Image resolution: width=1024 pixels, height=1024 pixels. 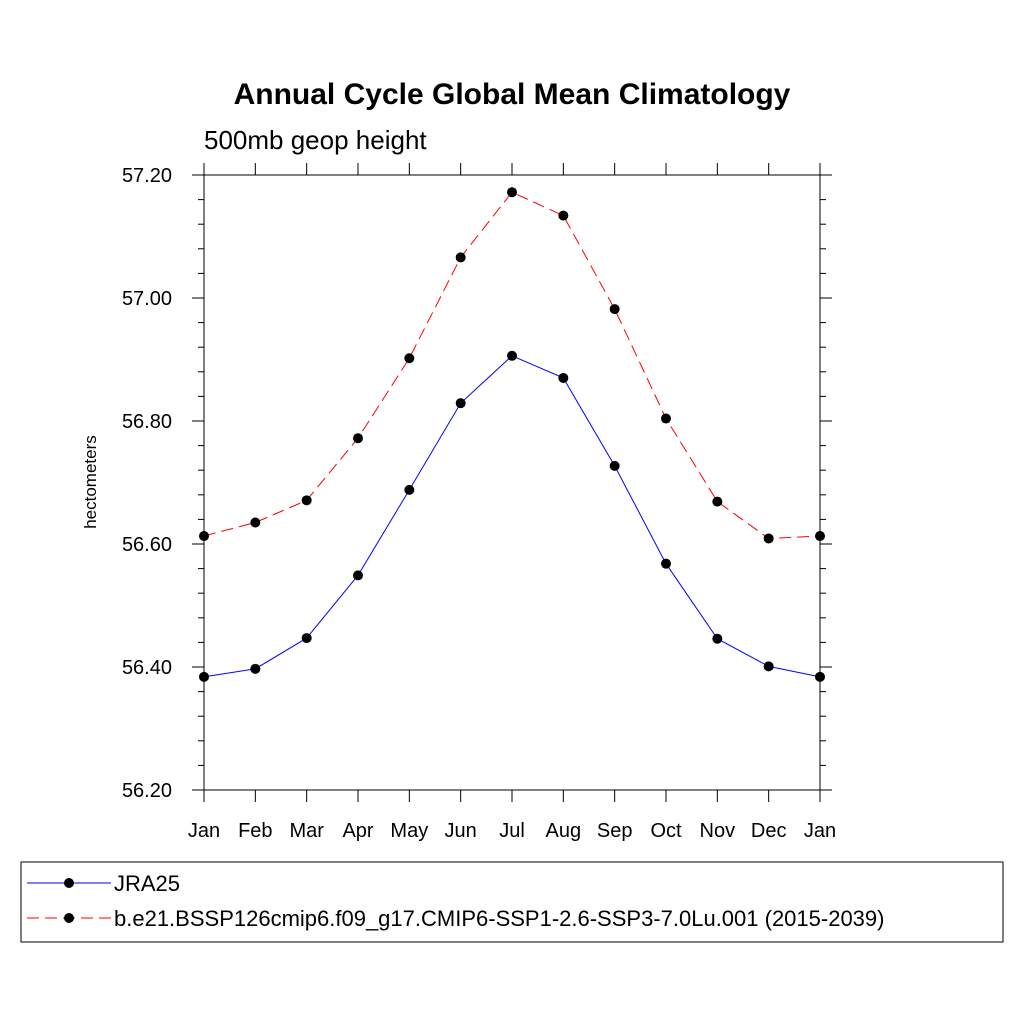 I want to click on x-tick-label: Jul, so click(x=512, y=831).